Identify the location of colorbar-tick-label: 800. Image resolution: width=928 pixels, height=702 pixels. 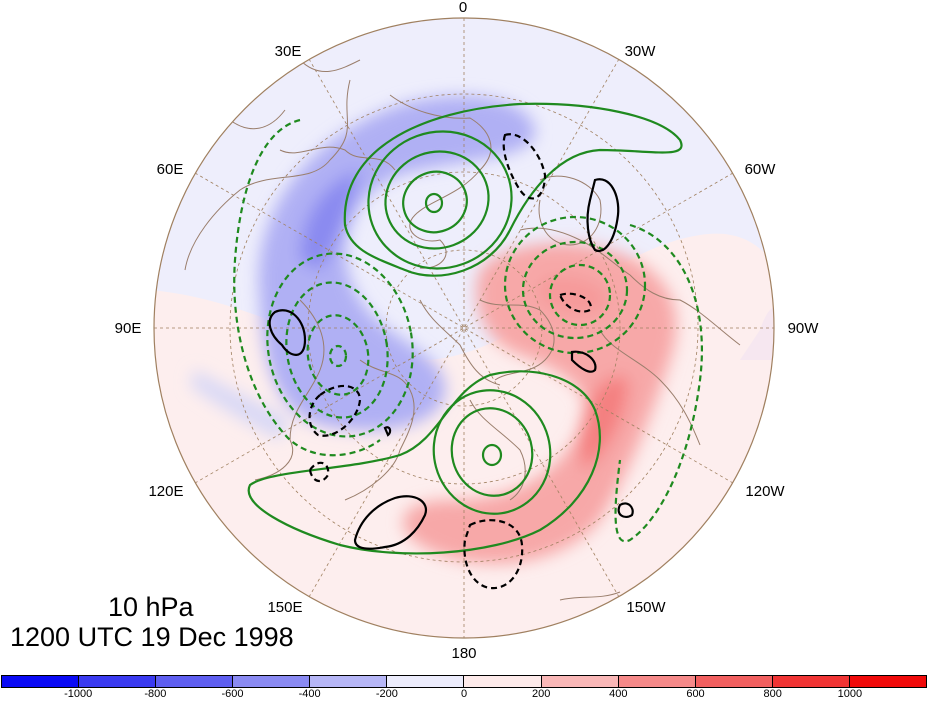
(772, 694).